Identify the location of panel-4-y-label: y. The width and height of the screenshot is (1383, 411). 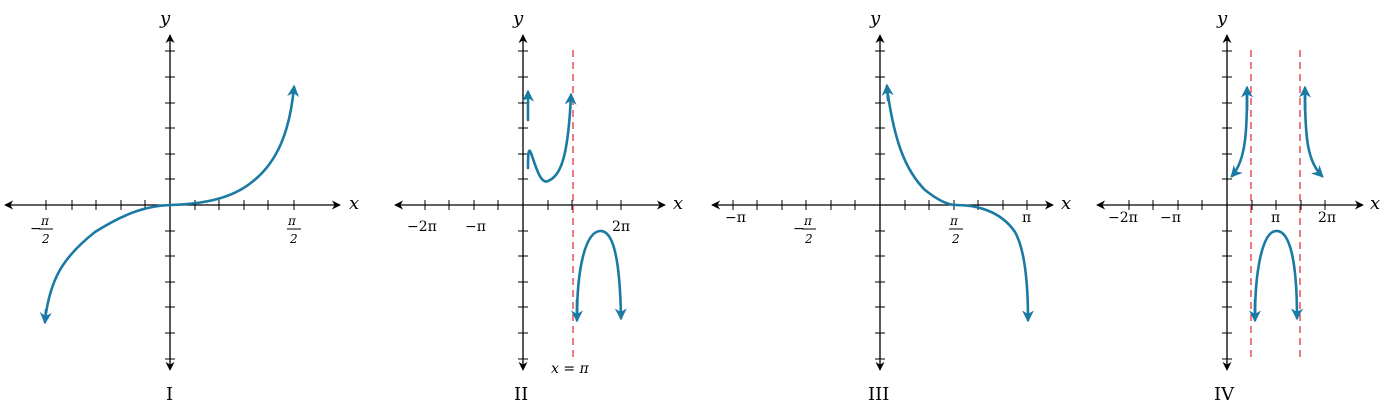
(1222, 18).